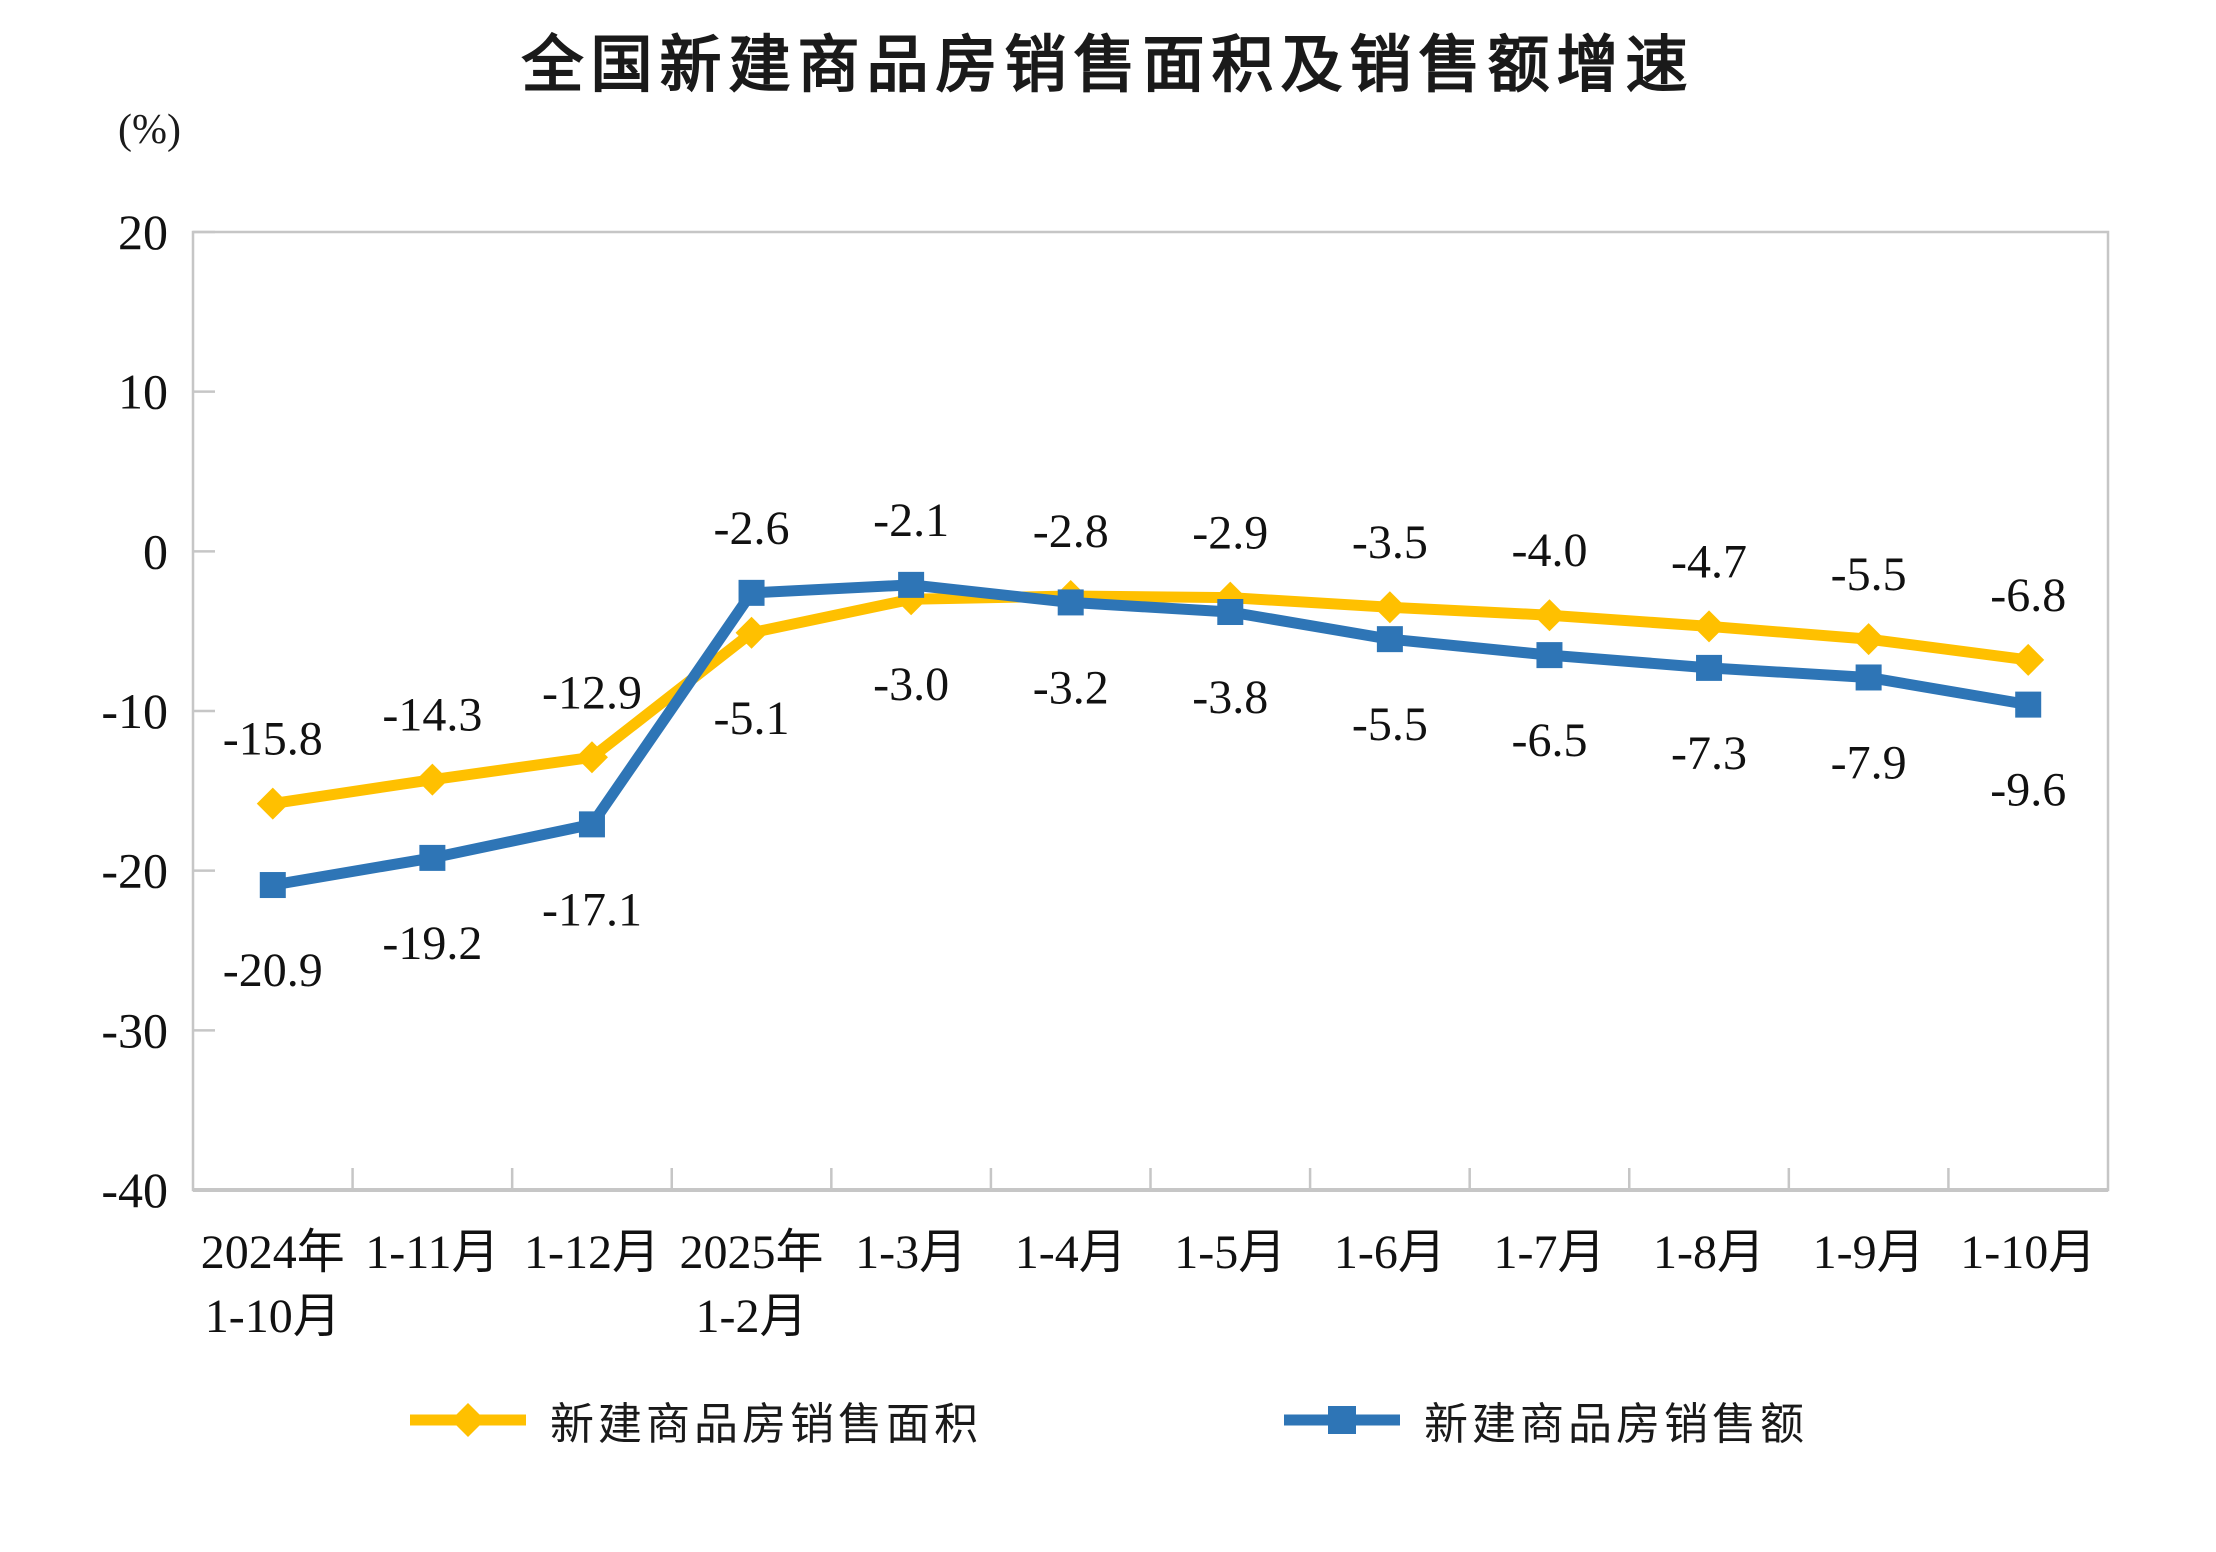 The height and width of the screenshot is (1552, 2216). Describe the element at coordinates (1071, 531) in the screenshot. I see `data-label: -2.8` at that location.